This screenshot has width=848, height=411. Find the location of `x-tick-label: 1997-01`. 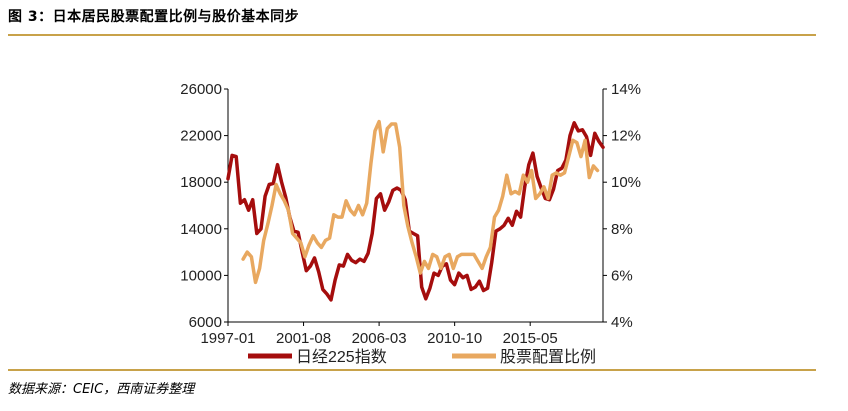

x-tick-label: 1997-01 is located at coordinates (227, 338).